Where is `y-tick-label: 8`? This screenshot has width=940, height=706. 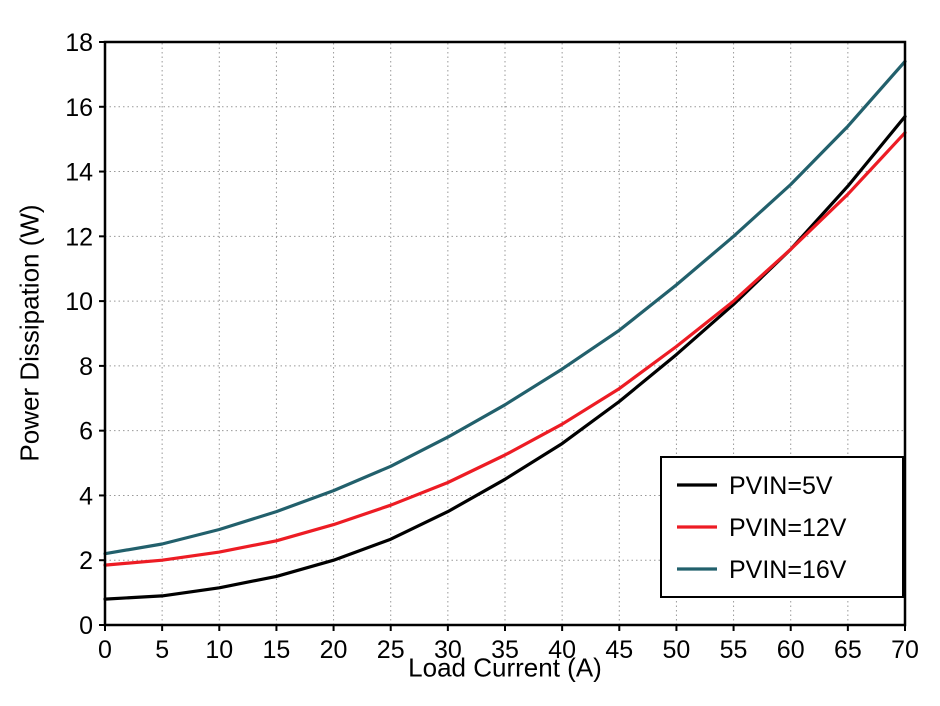 y-tick-label: 8 is located at coordinates (86, 367).